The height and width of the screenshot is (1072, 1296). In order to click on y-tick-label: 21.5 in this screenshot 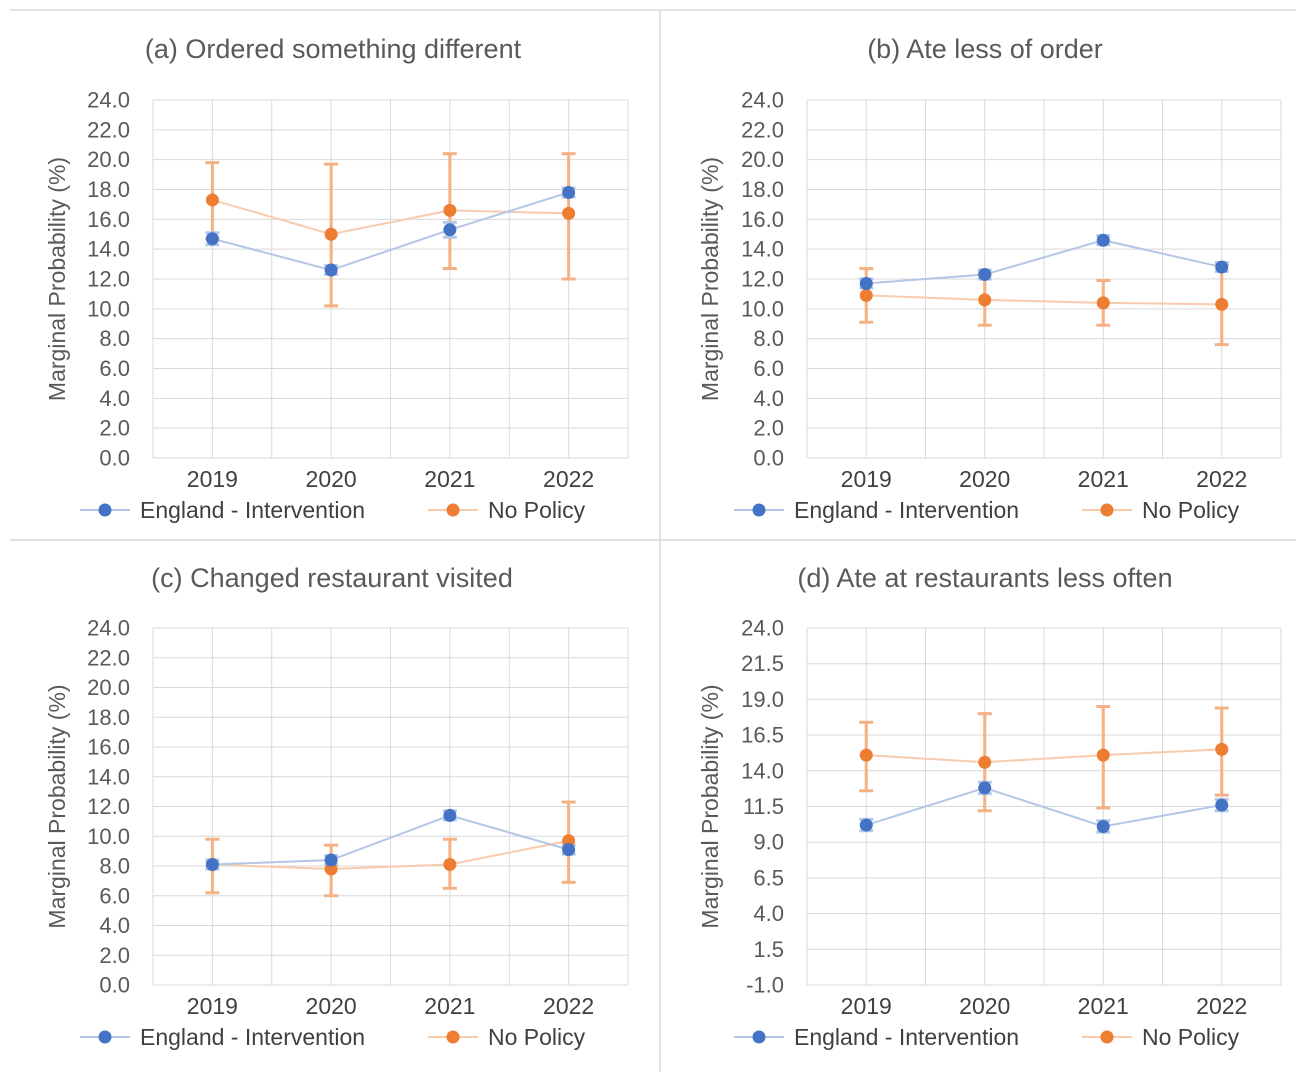, I will do `click(762, 663)`.